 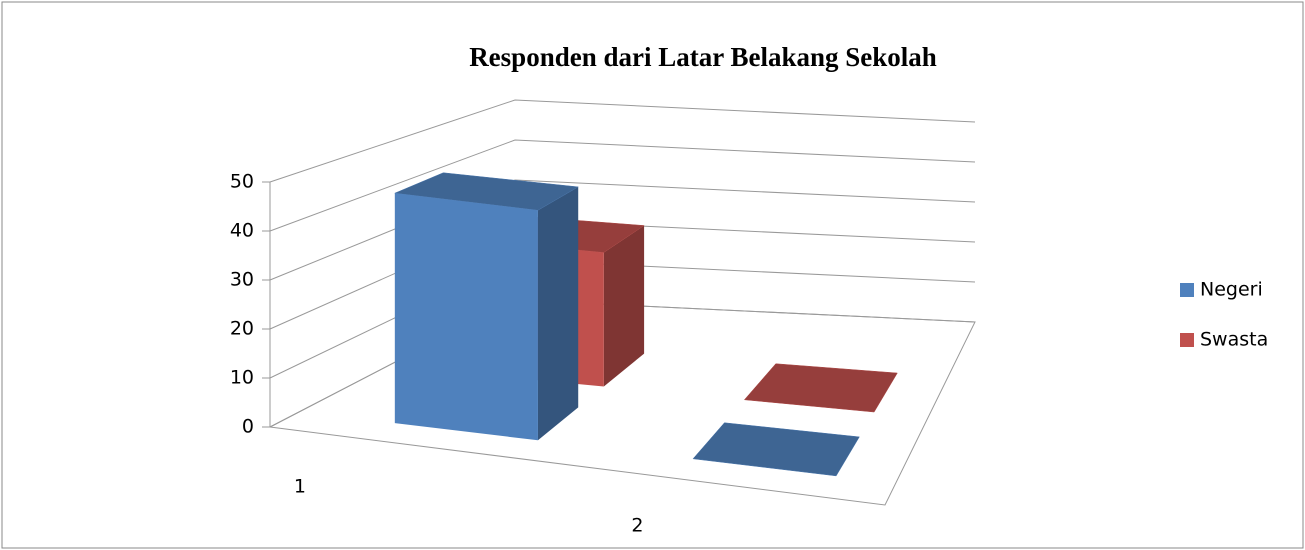 What do you see at coordinates (242, 182) in the screenshot?
I see `y-tick-label: 50` at bounding box center [242, 182].